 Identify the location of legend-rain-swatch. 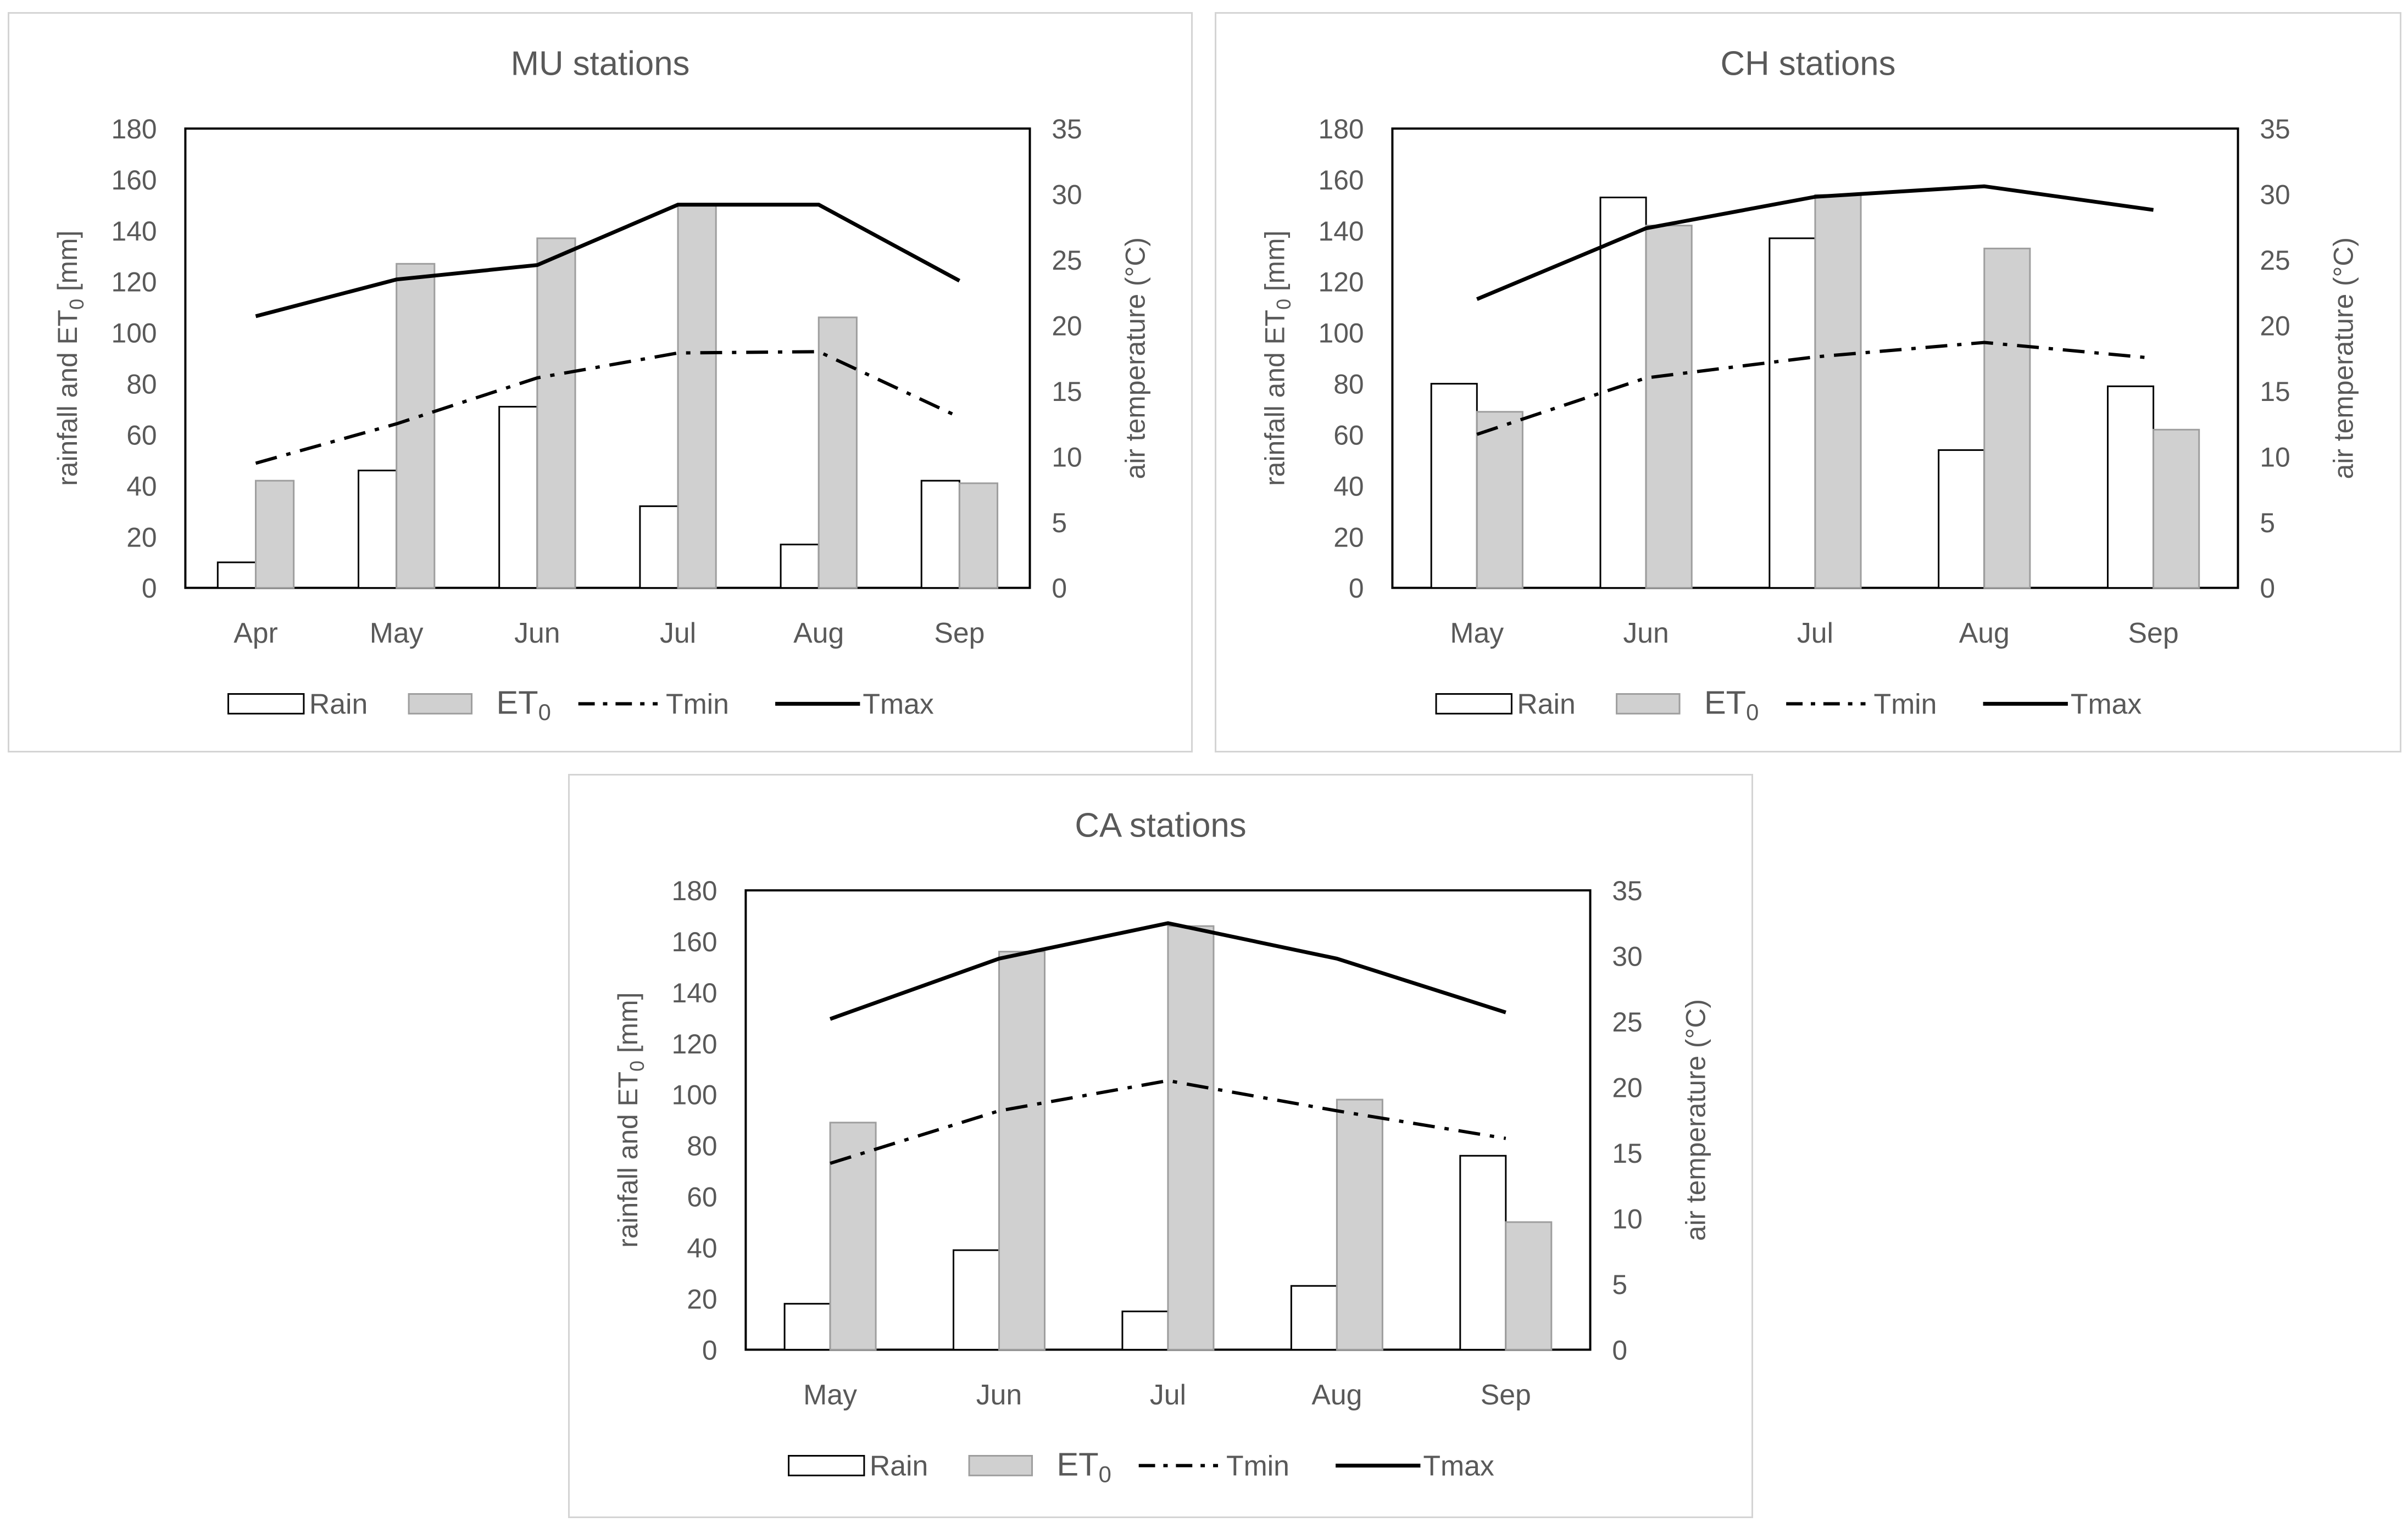
(1473, 704).